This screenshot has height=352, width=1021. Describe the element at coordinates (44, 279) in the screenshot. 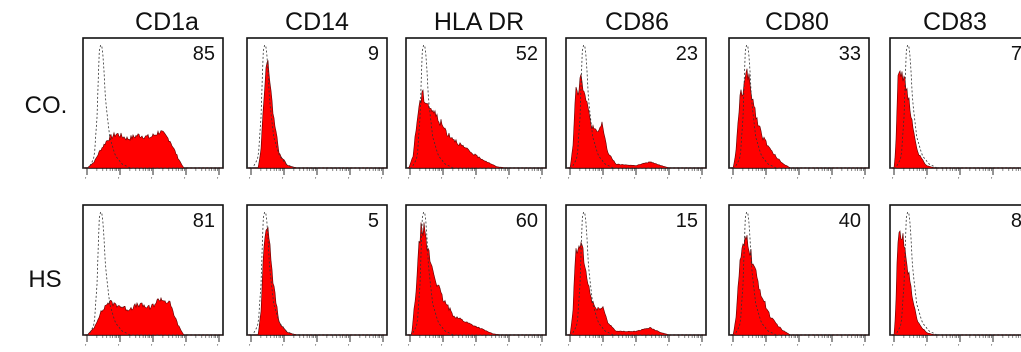

I see `condition-label: HS` at that location.